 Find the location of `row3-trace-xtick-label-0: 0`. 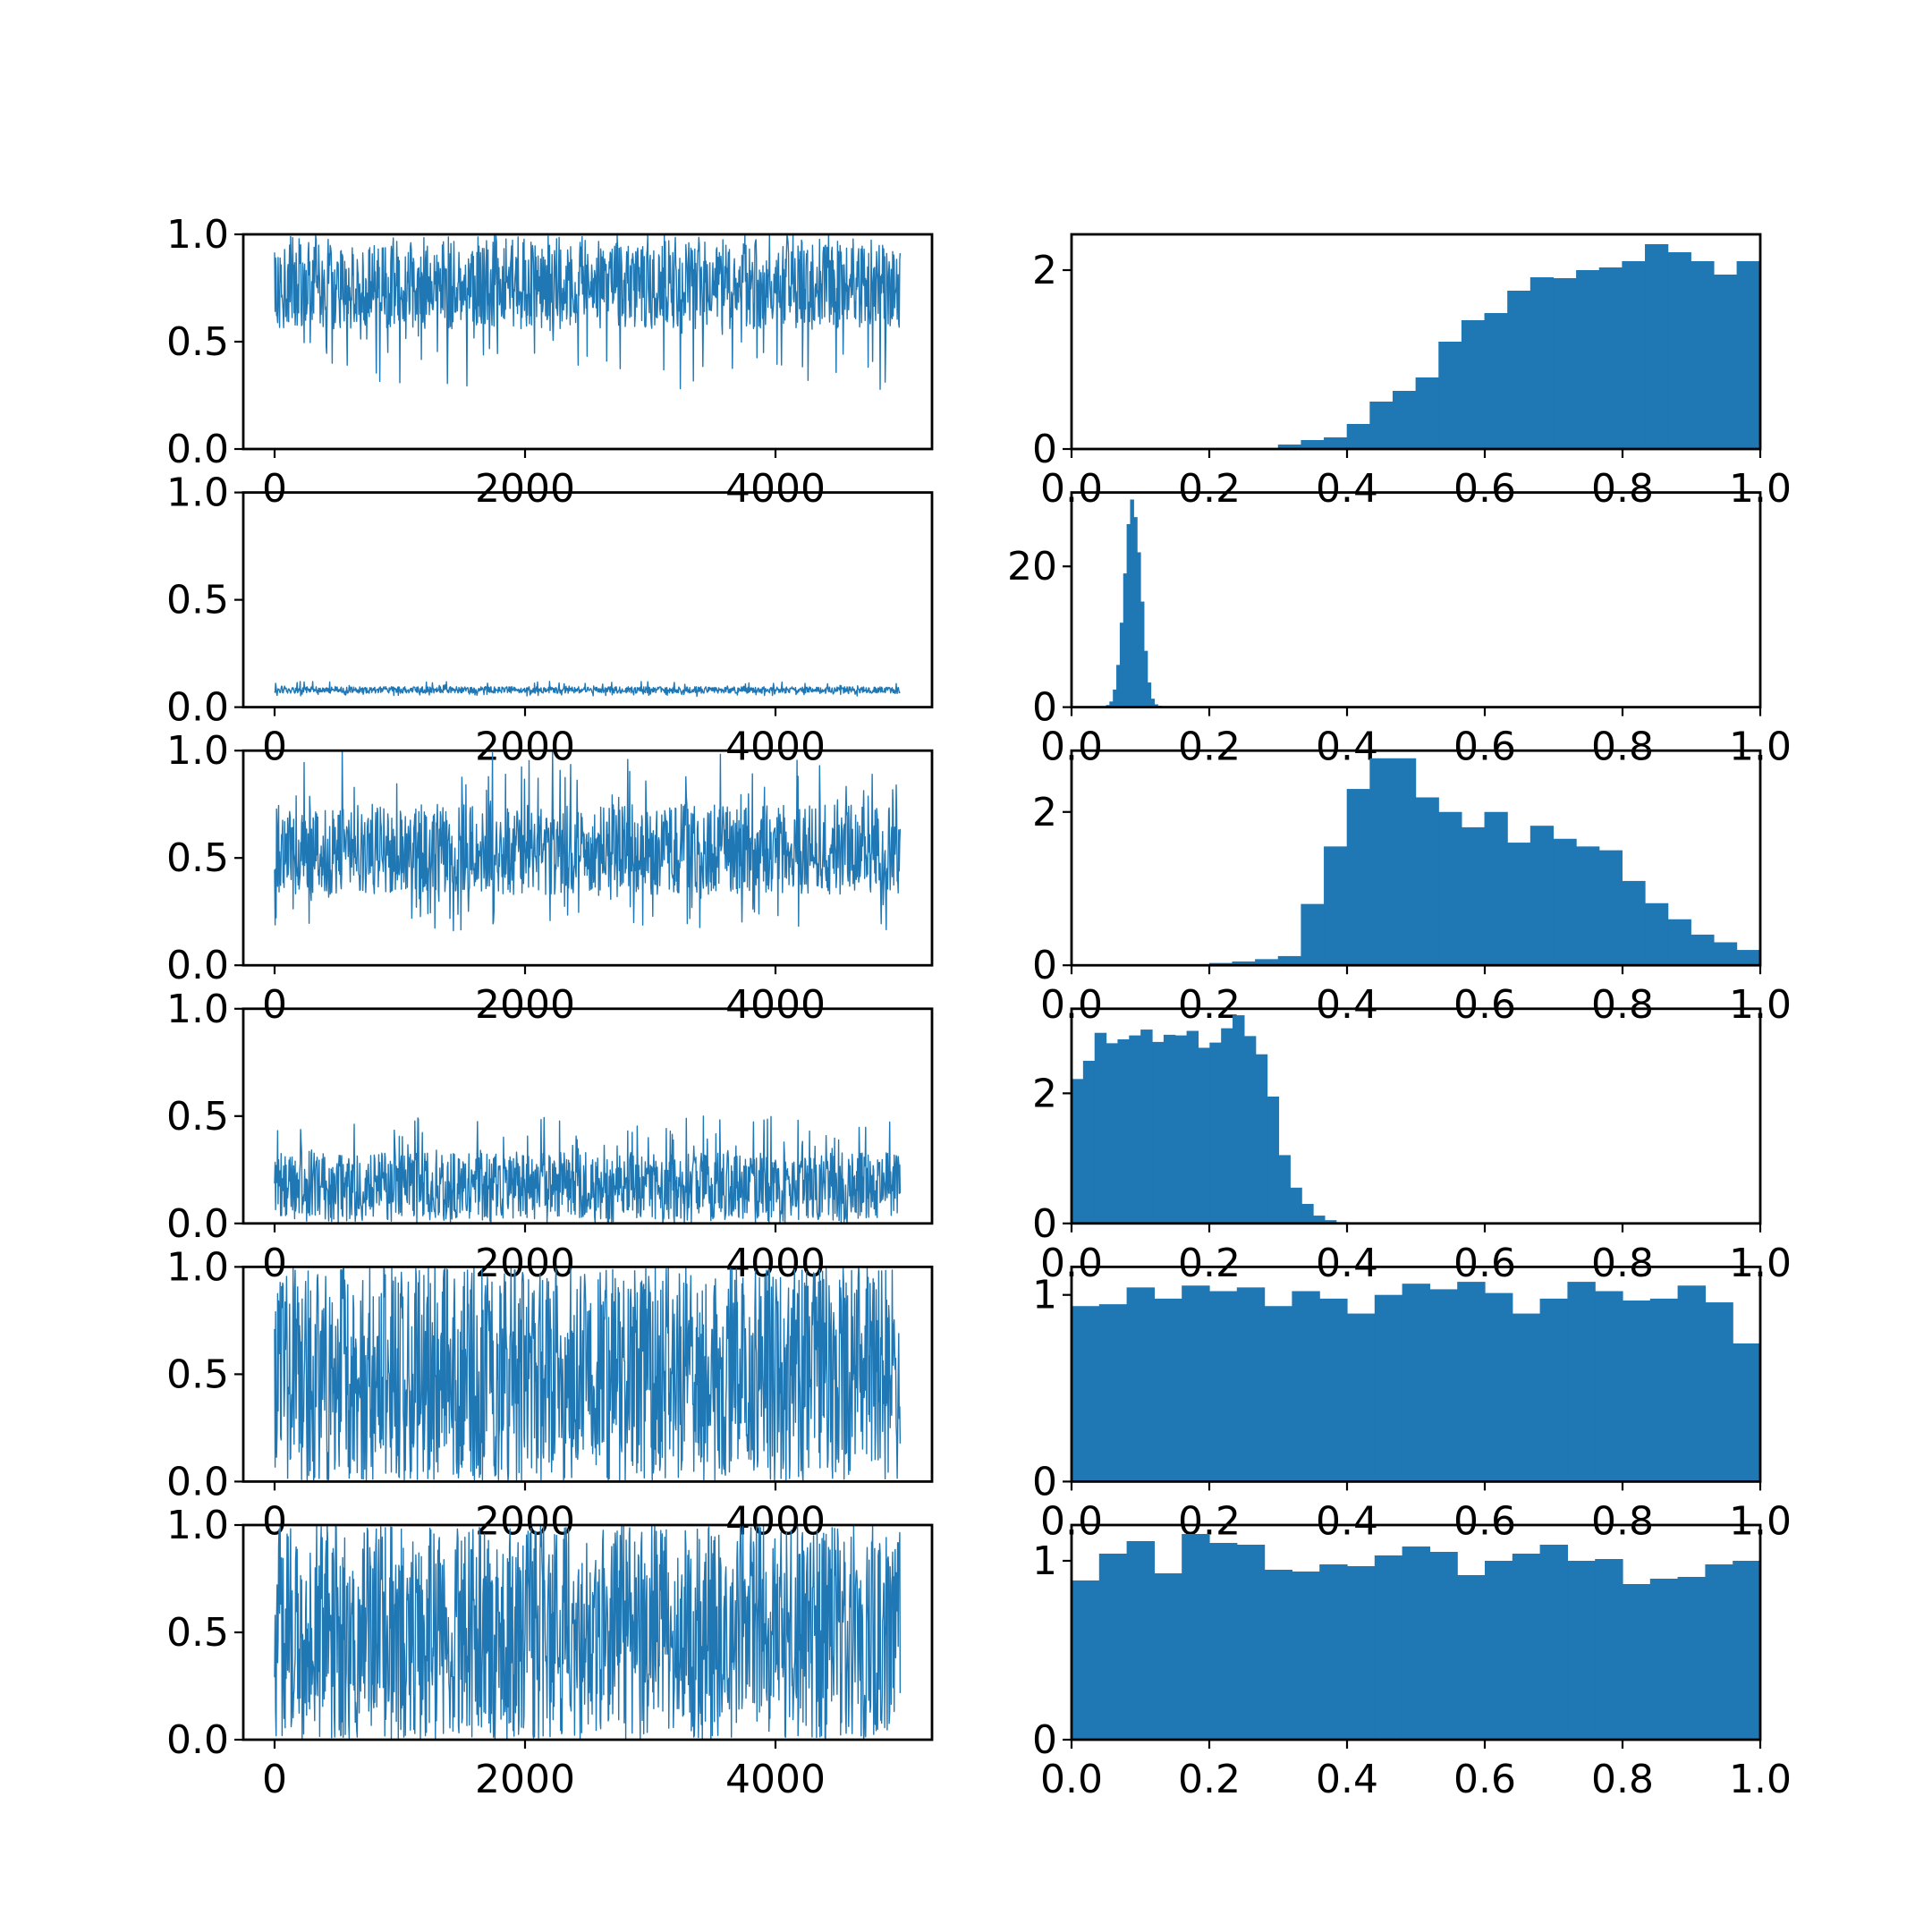

row3-trace-xtick-label-0: 0 is located at coordinates (274, 1005).